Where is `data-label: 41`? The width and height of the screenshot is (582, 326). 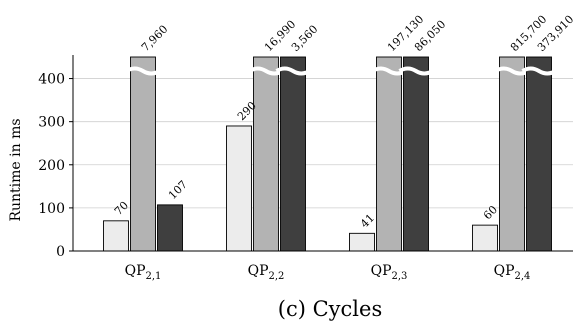 data-label: 41 is located at coordinates (367, 220).